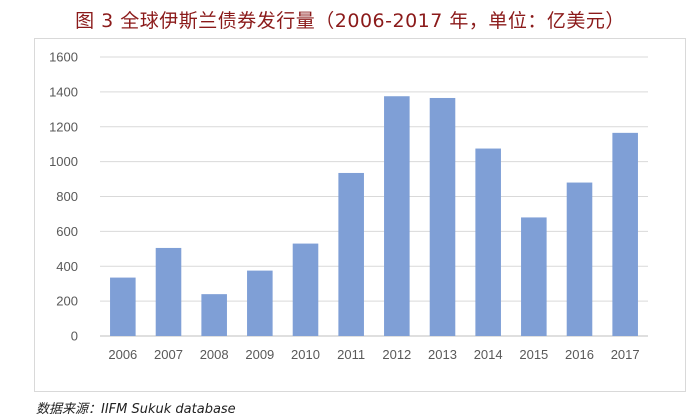 This screenshot has height=420, width=700. What do you see at coordinates (214, 354) in the screenshot?
I see `x-tick-label: 2008` at bounding box center [214, 354].